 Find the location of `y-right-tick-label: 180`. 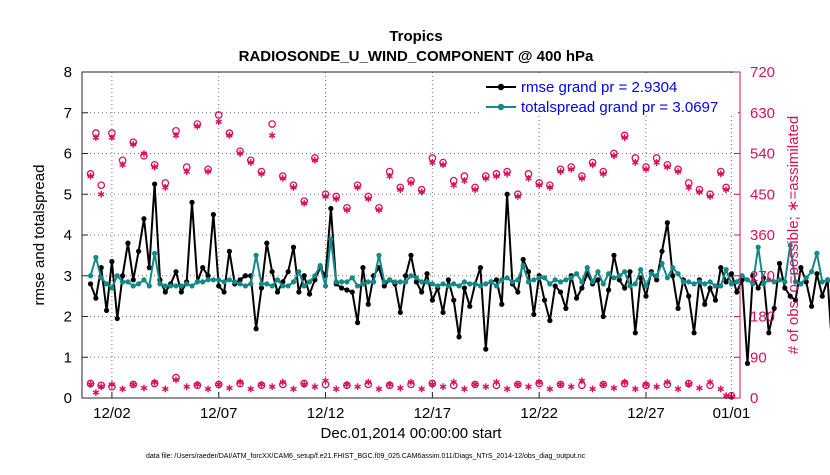

y-right-tick-label: 180 is located at coordinates (762, 317).